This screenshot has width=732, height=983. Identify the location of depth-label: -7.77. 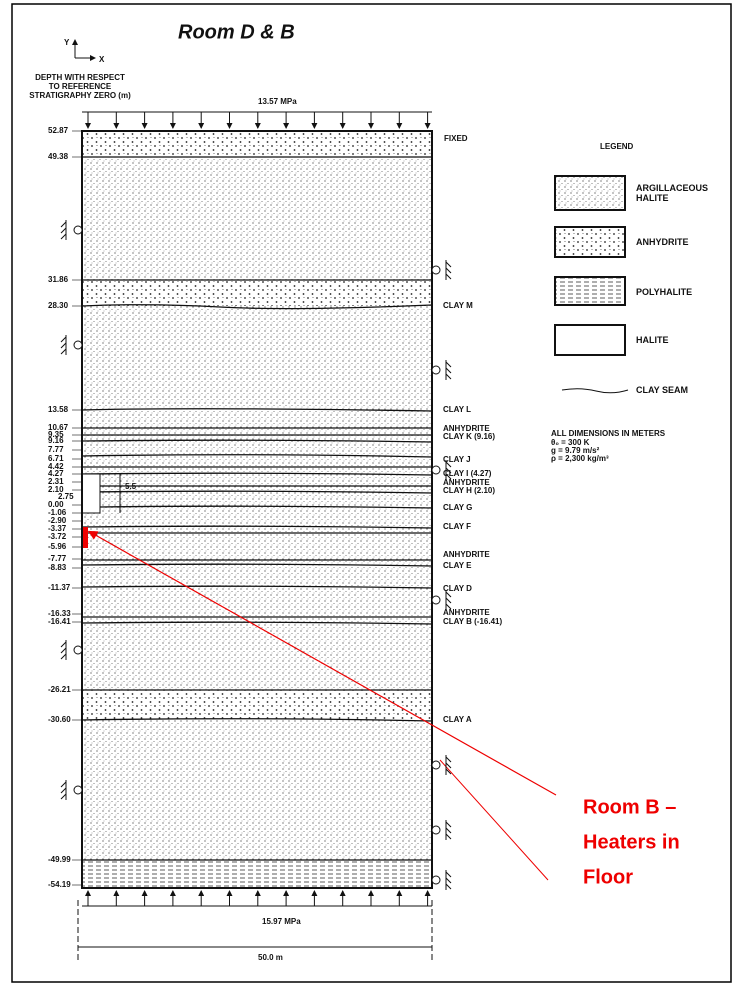
(57, 558).